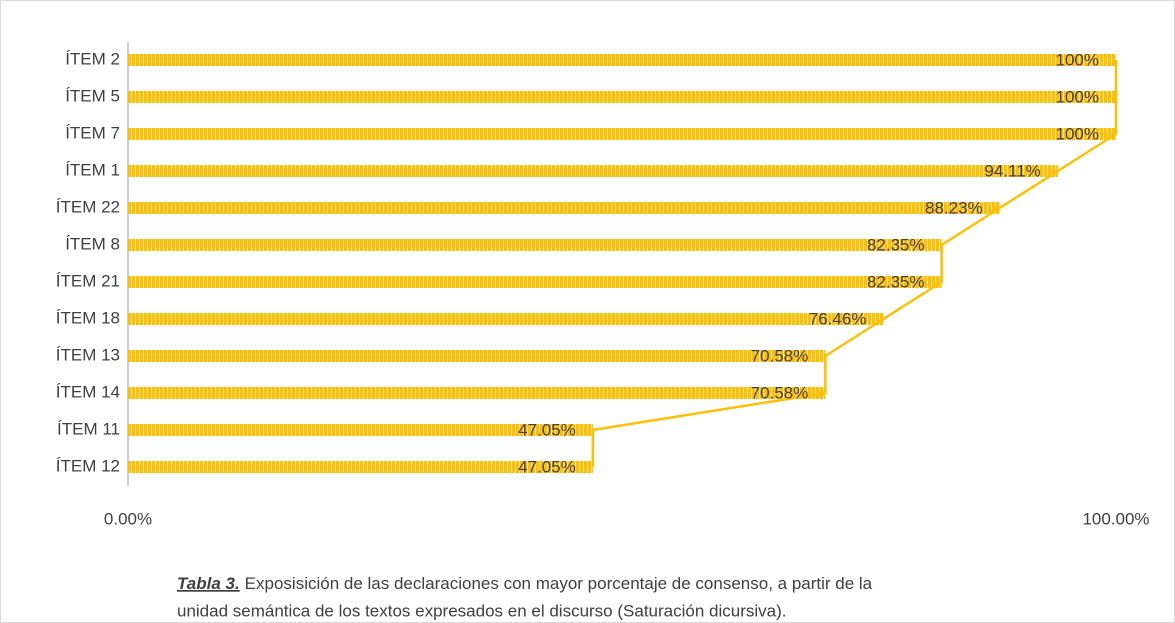 This screenshot has height=623, width=1175. Describe the element at coordinates (88, 465) in the screenshot. I see `y-tick-label: ÍTEM 12` at that location.